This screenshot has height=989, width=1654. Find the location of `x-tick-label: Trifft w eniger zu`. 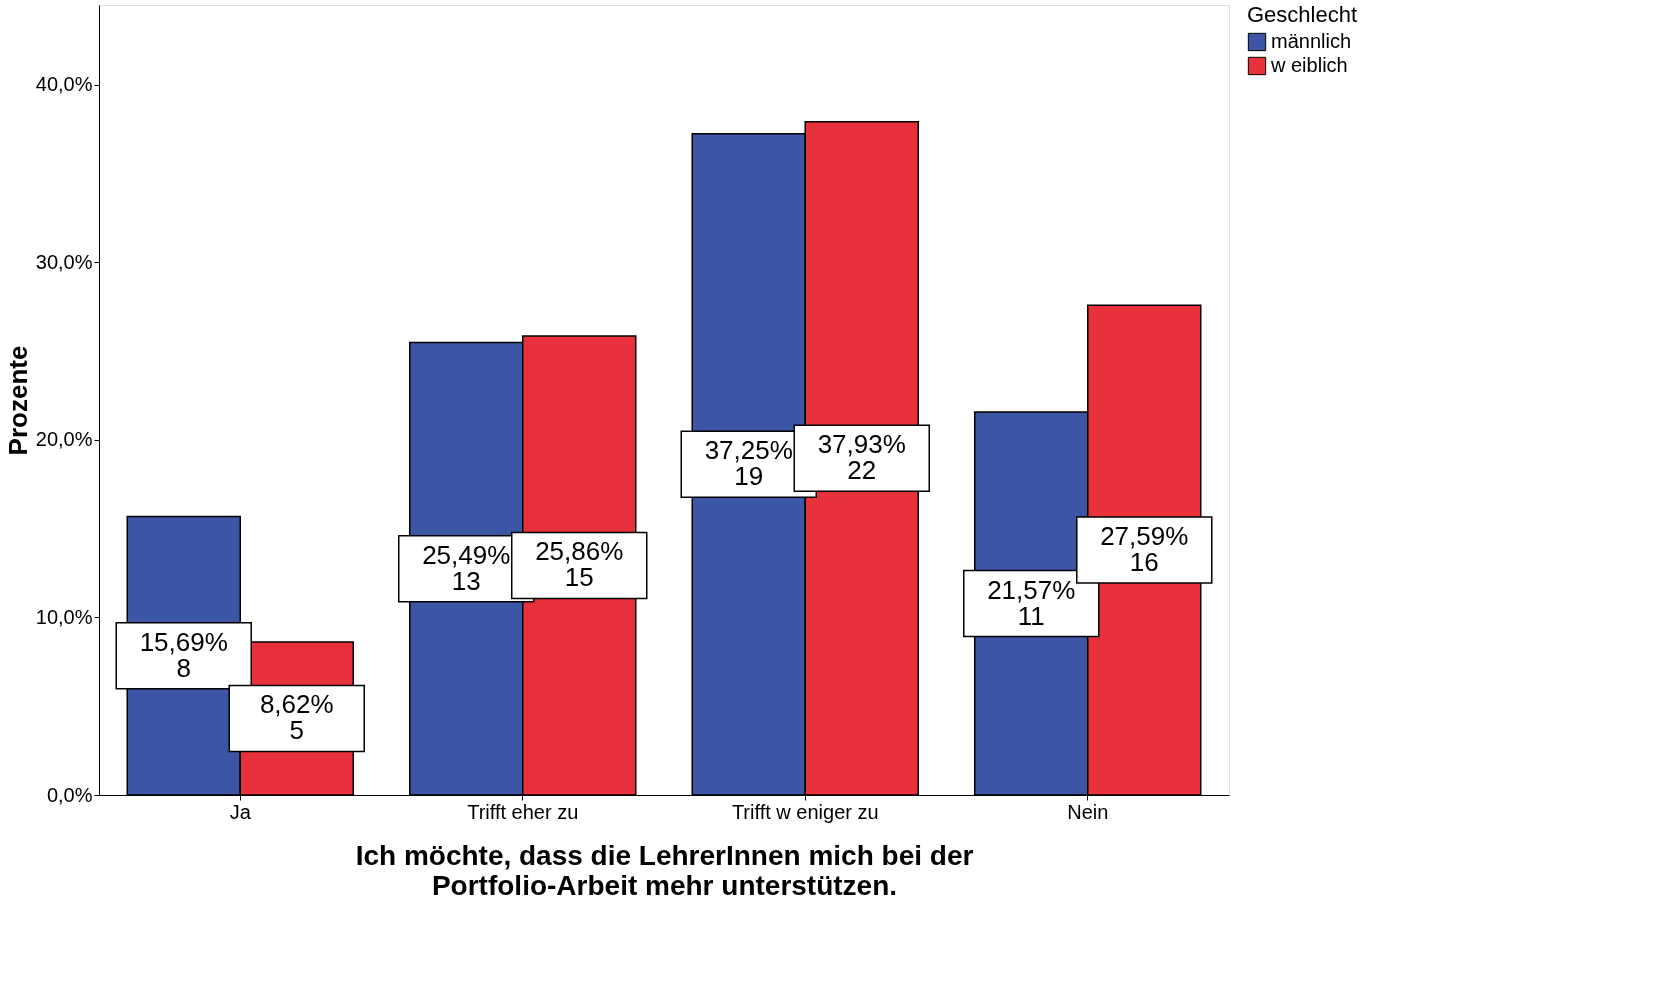

x-tick-label: Trifft w eniger zu is located at coordinates (805, 811).